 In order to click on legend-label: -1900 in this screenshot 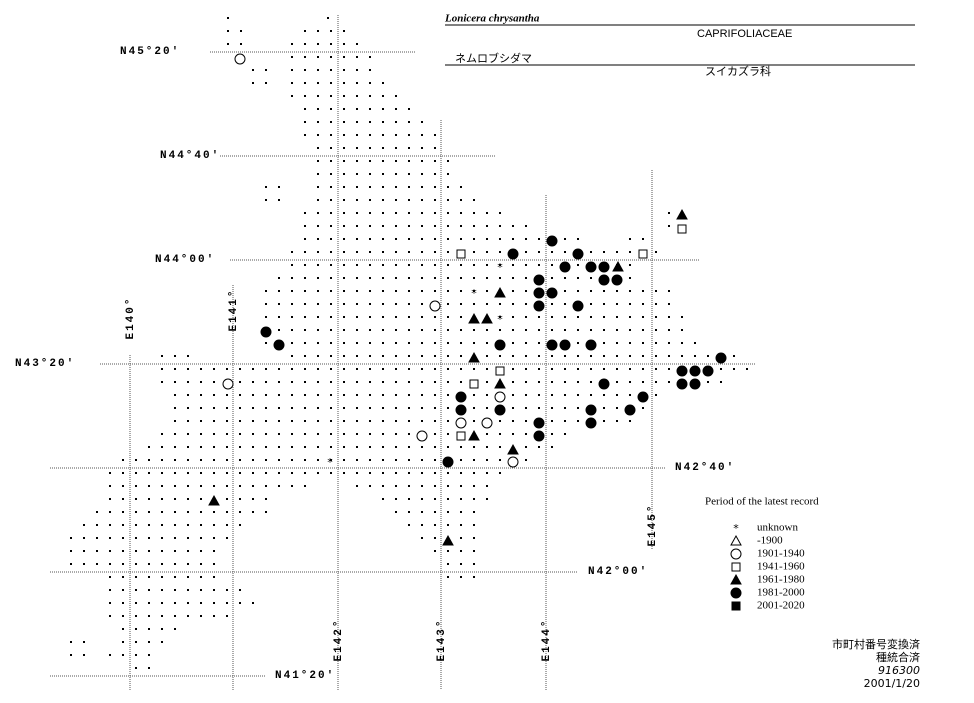, I will do `click(770, 541)`.